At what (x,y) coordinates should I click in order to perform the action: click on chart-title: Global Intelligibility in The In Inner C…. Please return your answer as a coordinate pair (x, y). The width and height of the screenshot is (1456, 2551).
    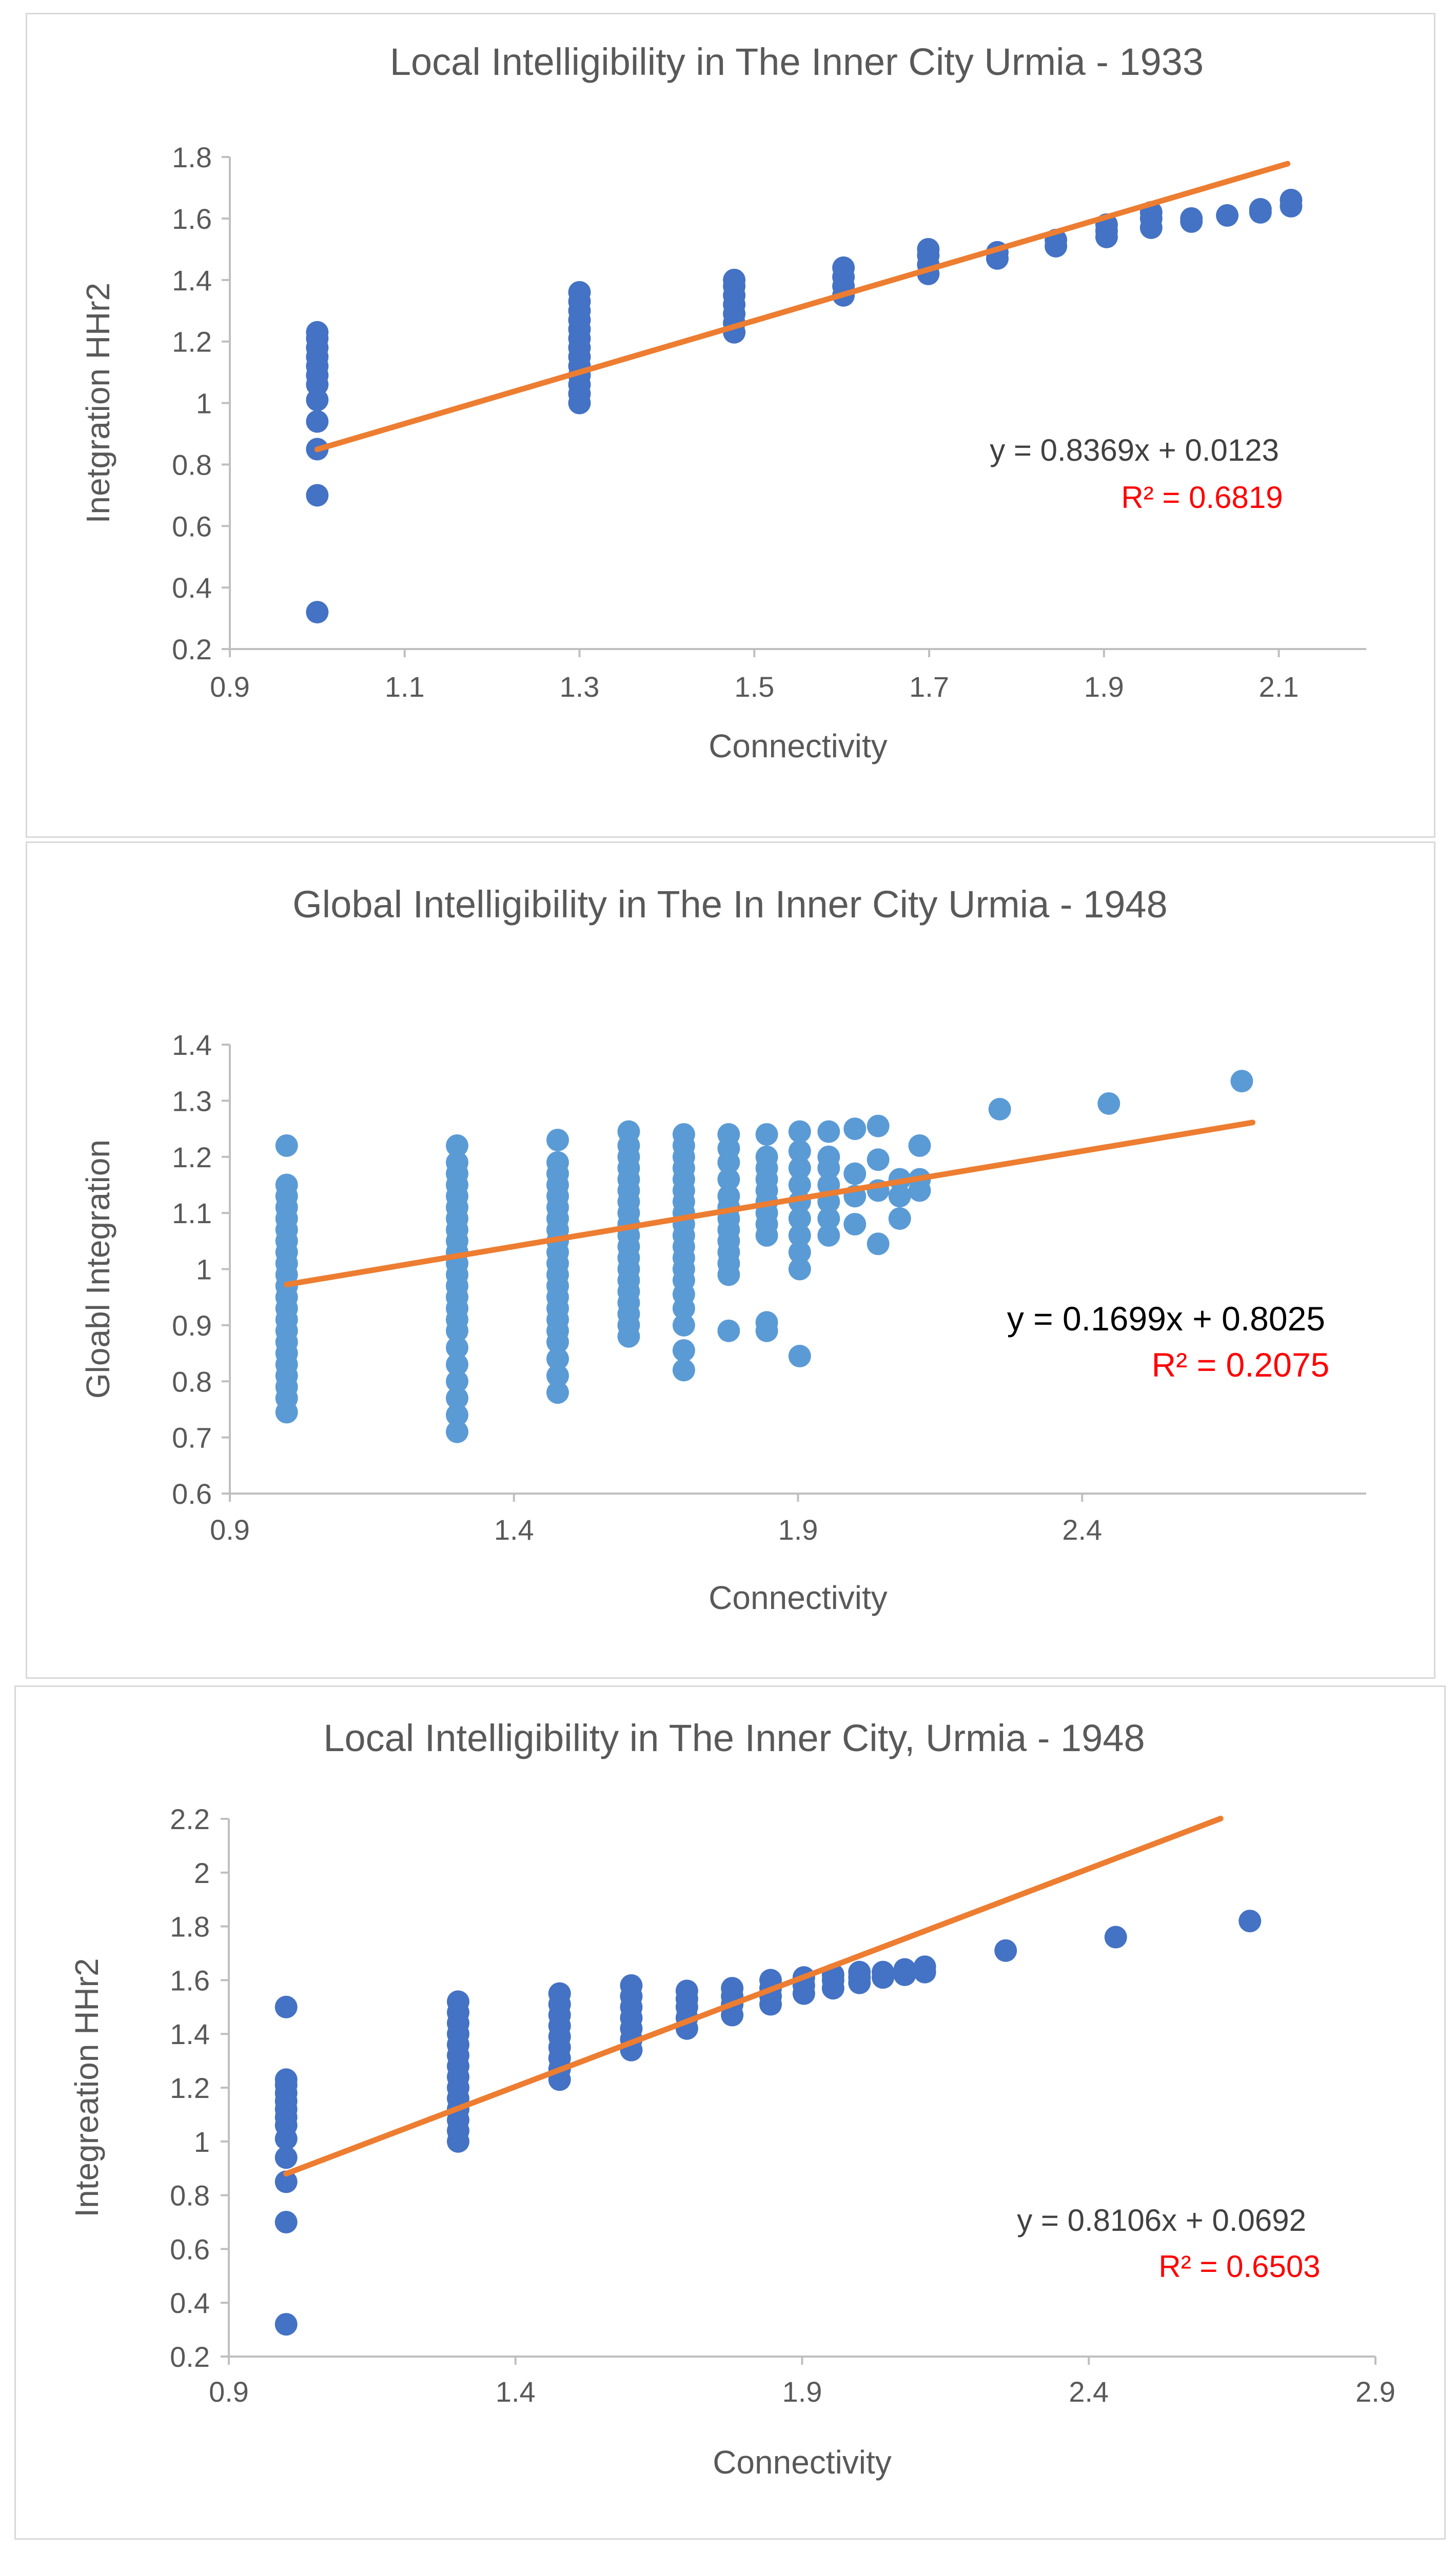
    Looking at the image, I should click on (730, 904).